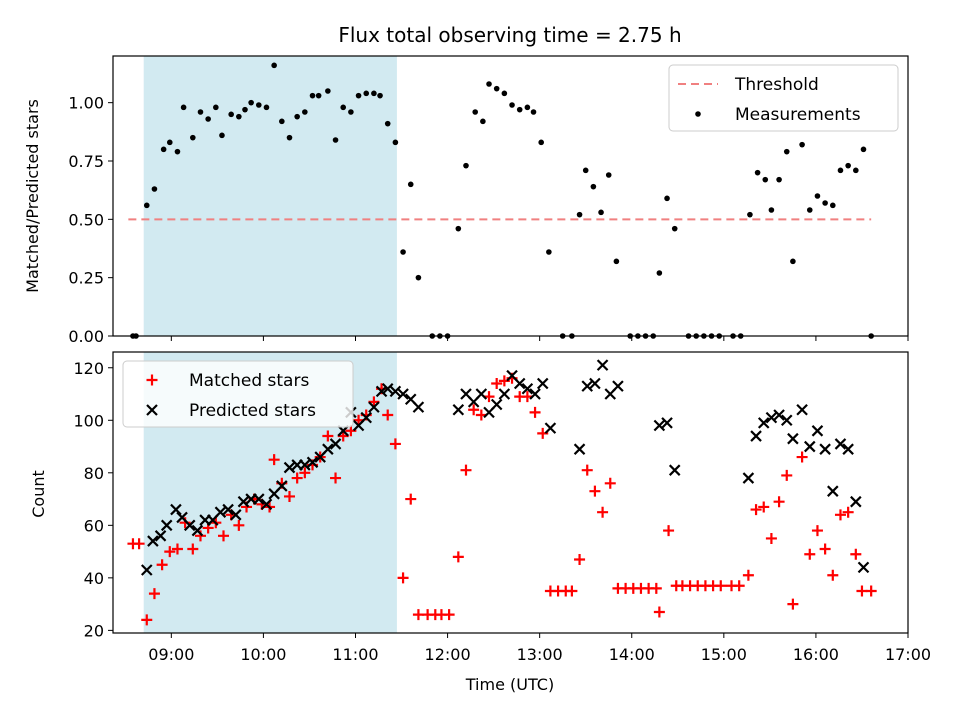 The image size is (960, 720). I want to click on x-axis-label: Time (UTC), so click(509, 684).